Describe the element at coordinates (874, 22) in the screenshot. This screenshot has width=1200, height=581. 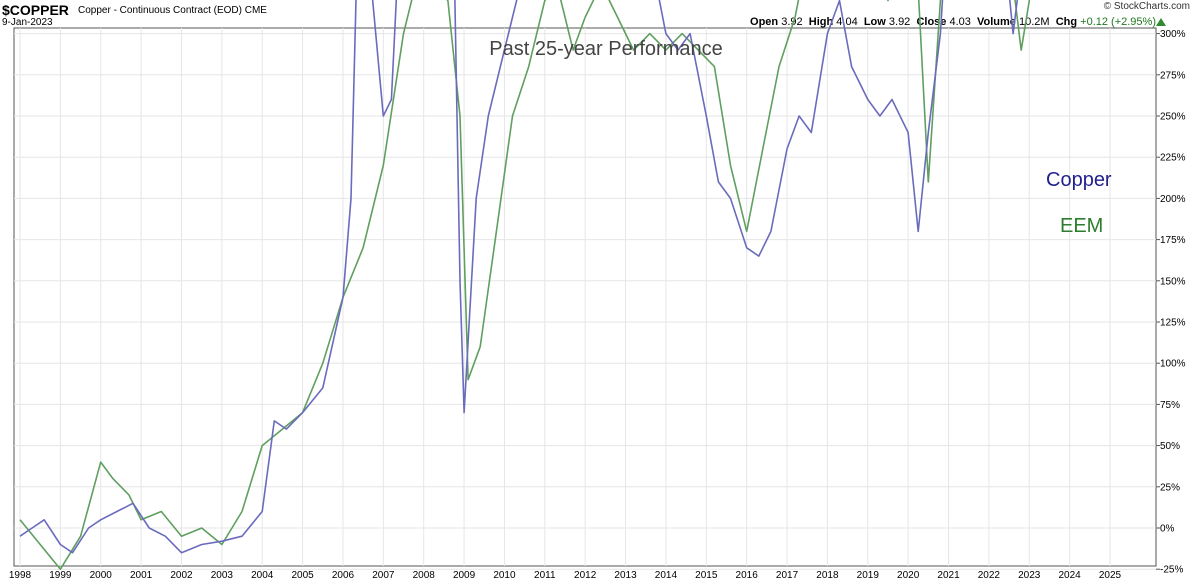
I see `low-label: Low` at that location.